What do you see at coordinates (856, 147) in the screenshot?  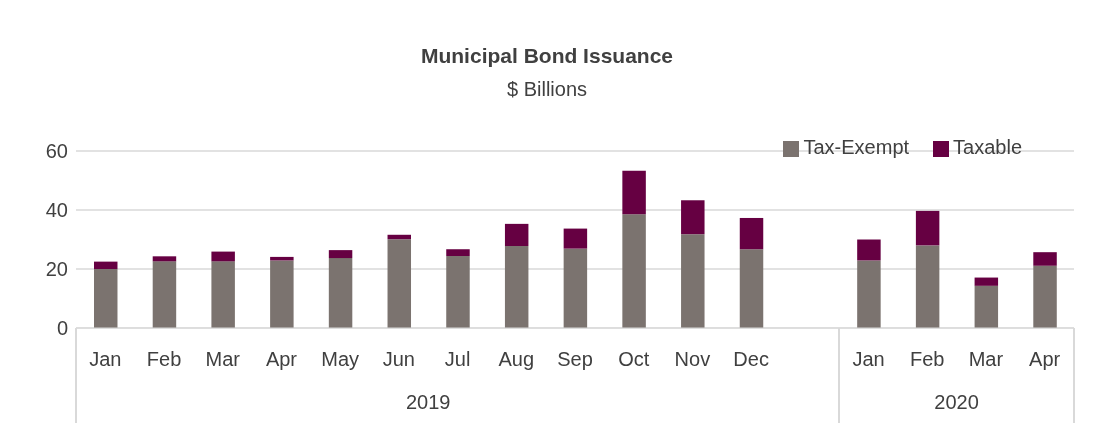 I see `legend-label: Tax-Exempt` at bounding box center [856, 147].